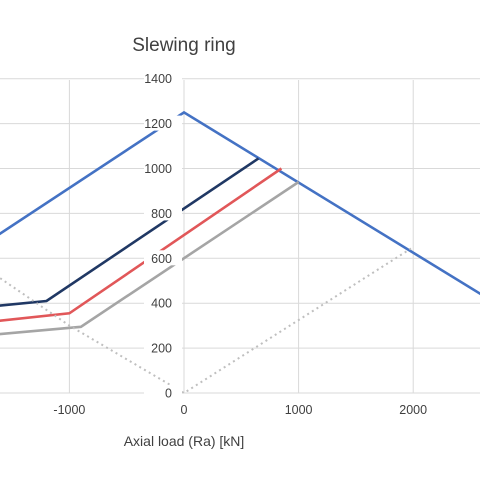 The height and width of the screenshot is (480, 480). I want to click on x-tick-label: 2000, so click(413, 410).